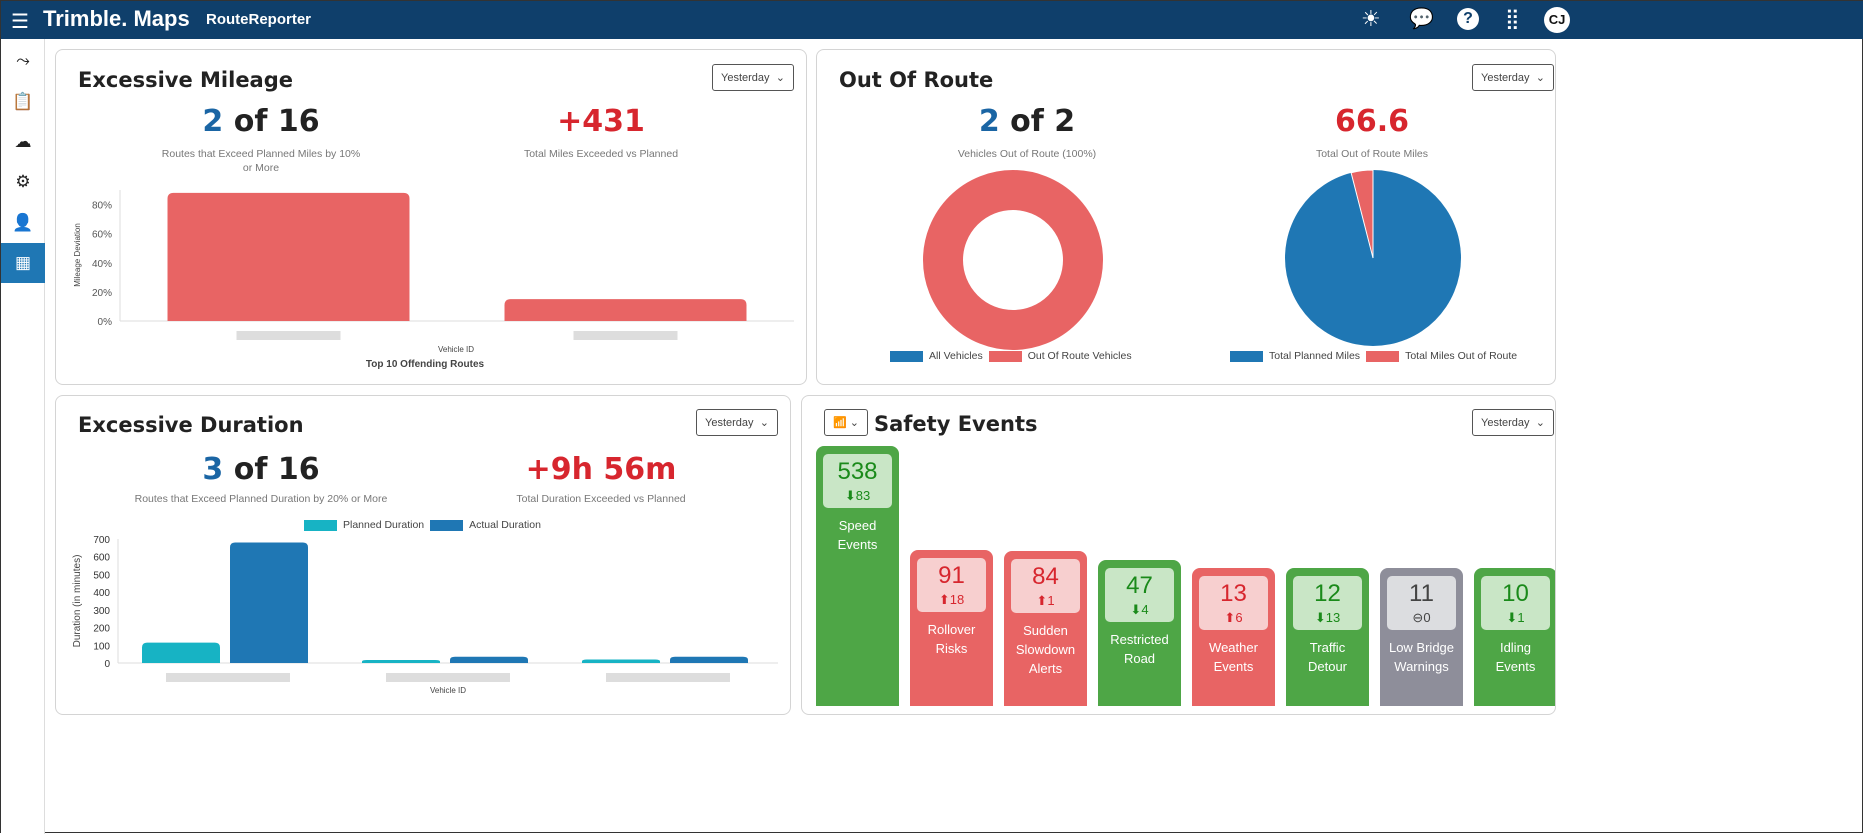  Describe the element at coordinates (23, 60) in the screenshot. I see `route-icon: ⤳` at that location.